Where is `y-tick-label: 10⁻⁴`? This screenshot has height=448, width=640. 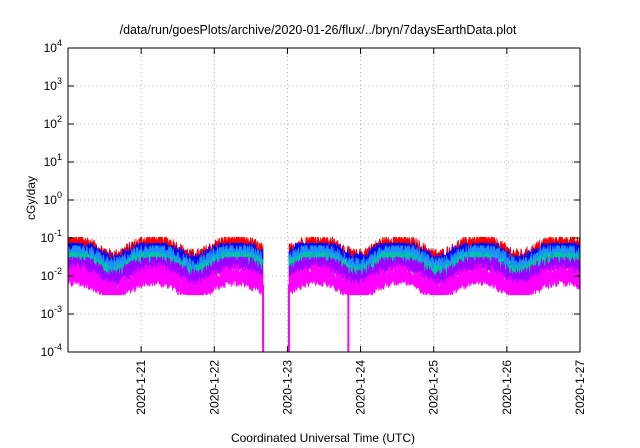
y-tick-label: 10⁻⁴ is located at coordinates (51, 350).